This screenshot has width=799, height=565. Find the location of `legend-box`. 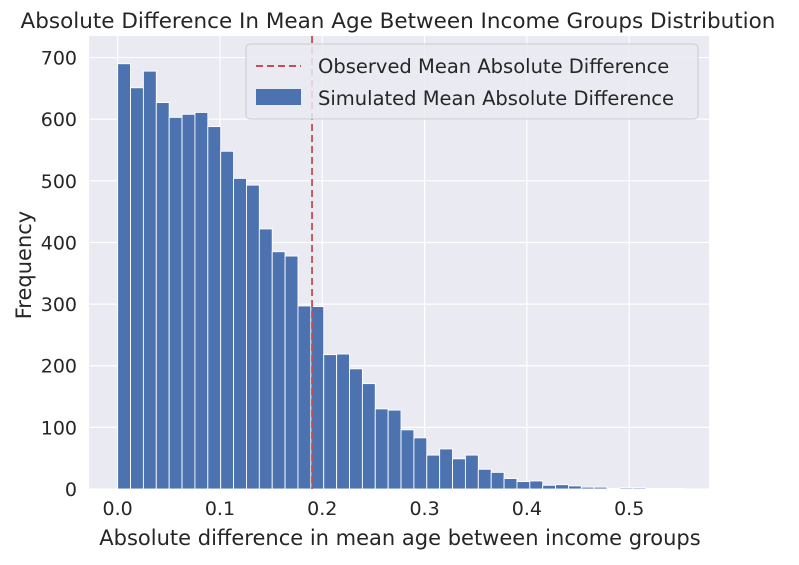

legend-box is located at coordinates (472, 81).